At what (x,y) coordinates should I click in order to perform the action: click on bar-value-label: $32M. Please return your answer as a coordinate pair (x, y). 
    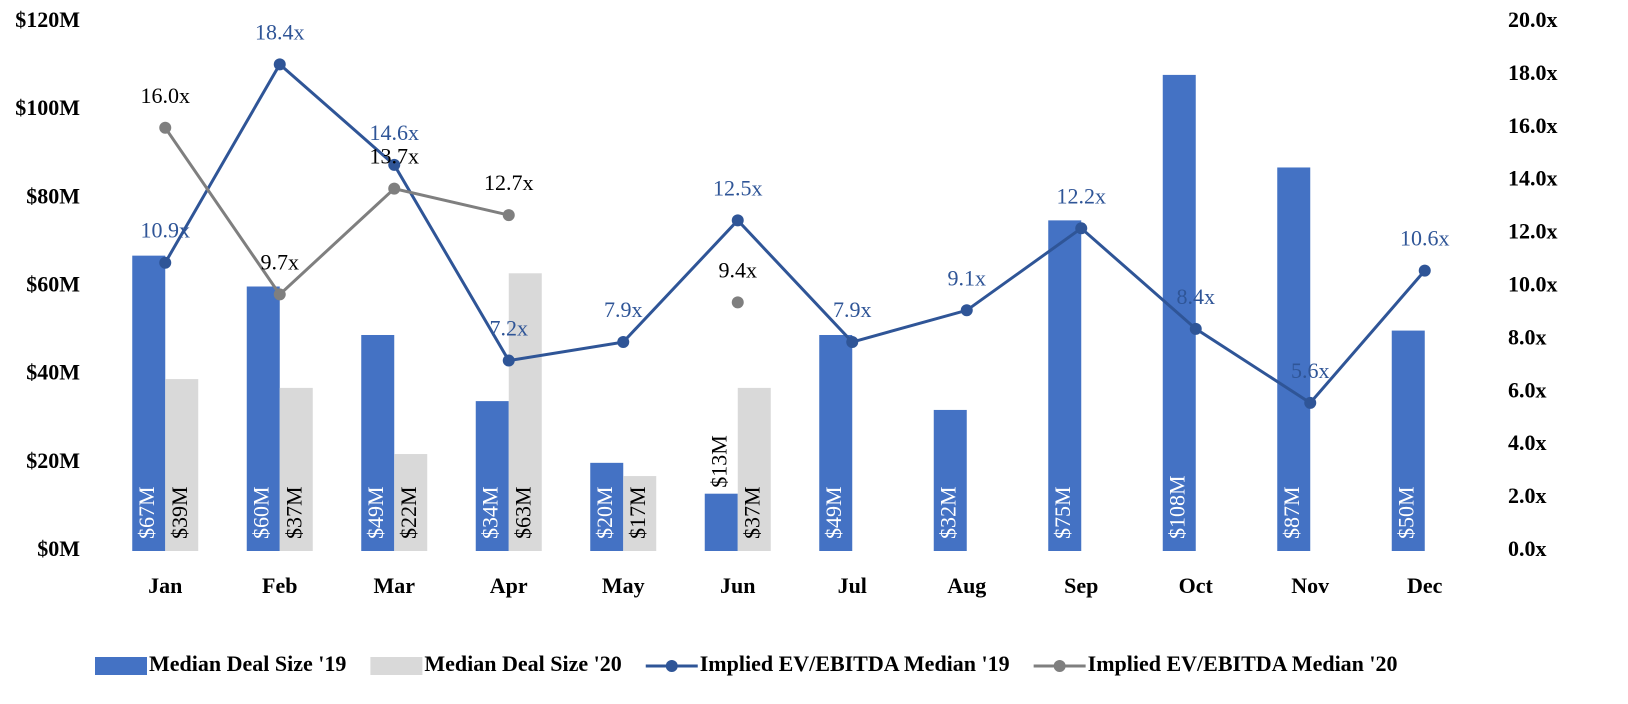
    Looking at the image, I should click on (947, 512).